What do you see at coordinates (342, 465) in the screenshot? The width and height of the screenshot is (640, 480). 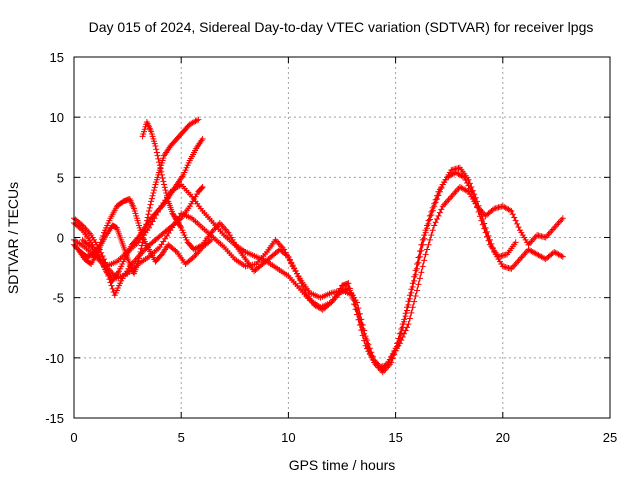 I see `x-axis-label: GPS time / hours` at bounding box center [342, 465].